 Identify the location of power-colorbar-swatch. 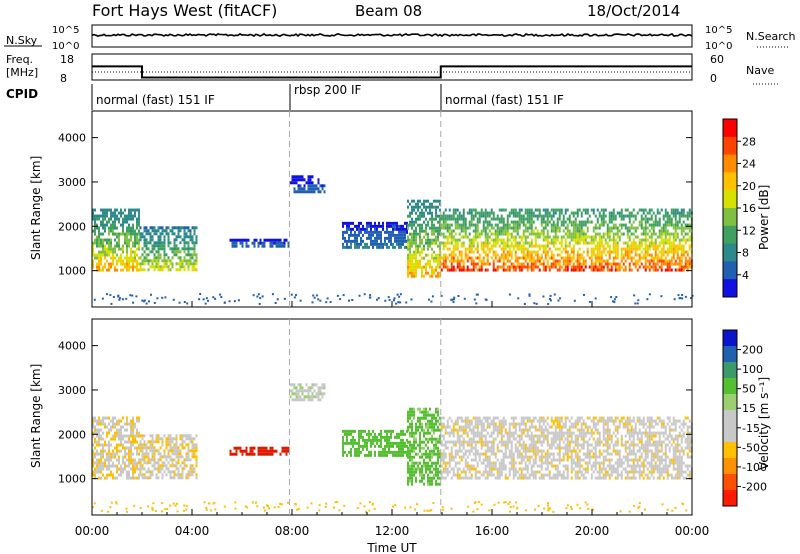
(730, 163).